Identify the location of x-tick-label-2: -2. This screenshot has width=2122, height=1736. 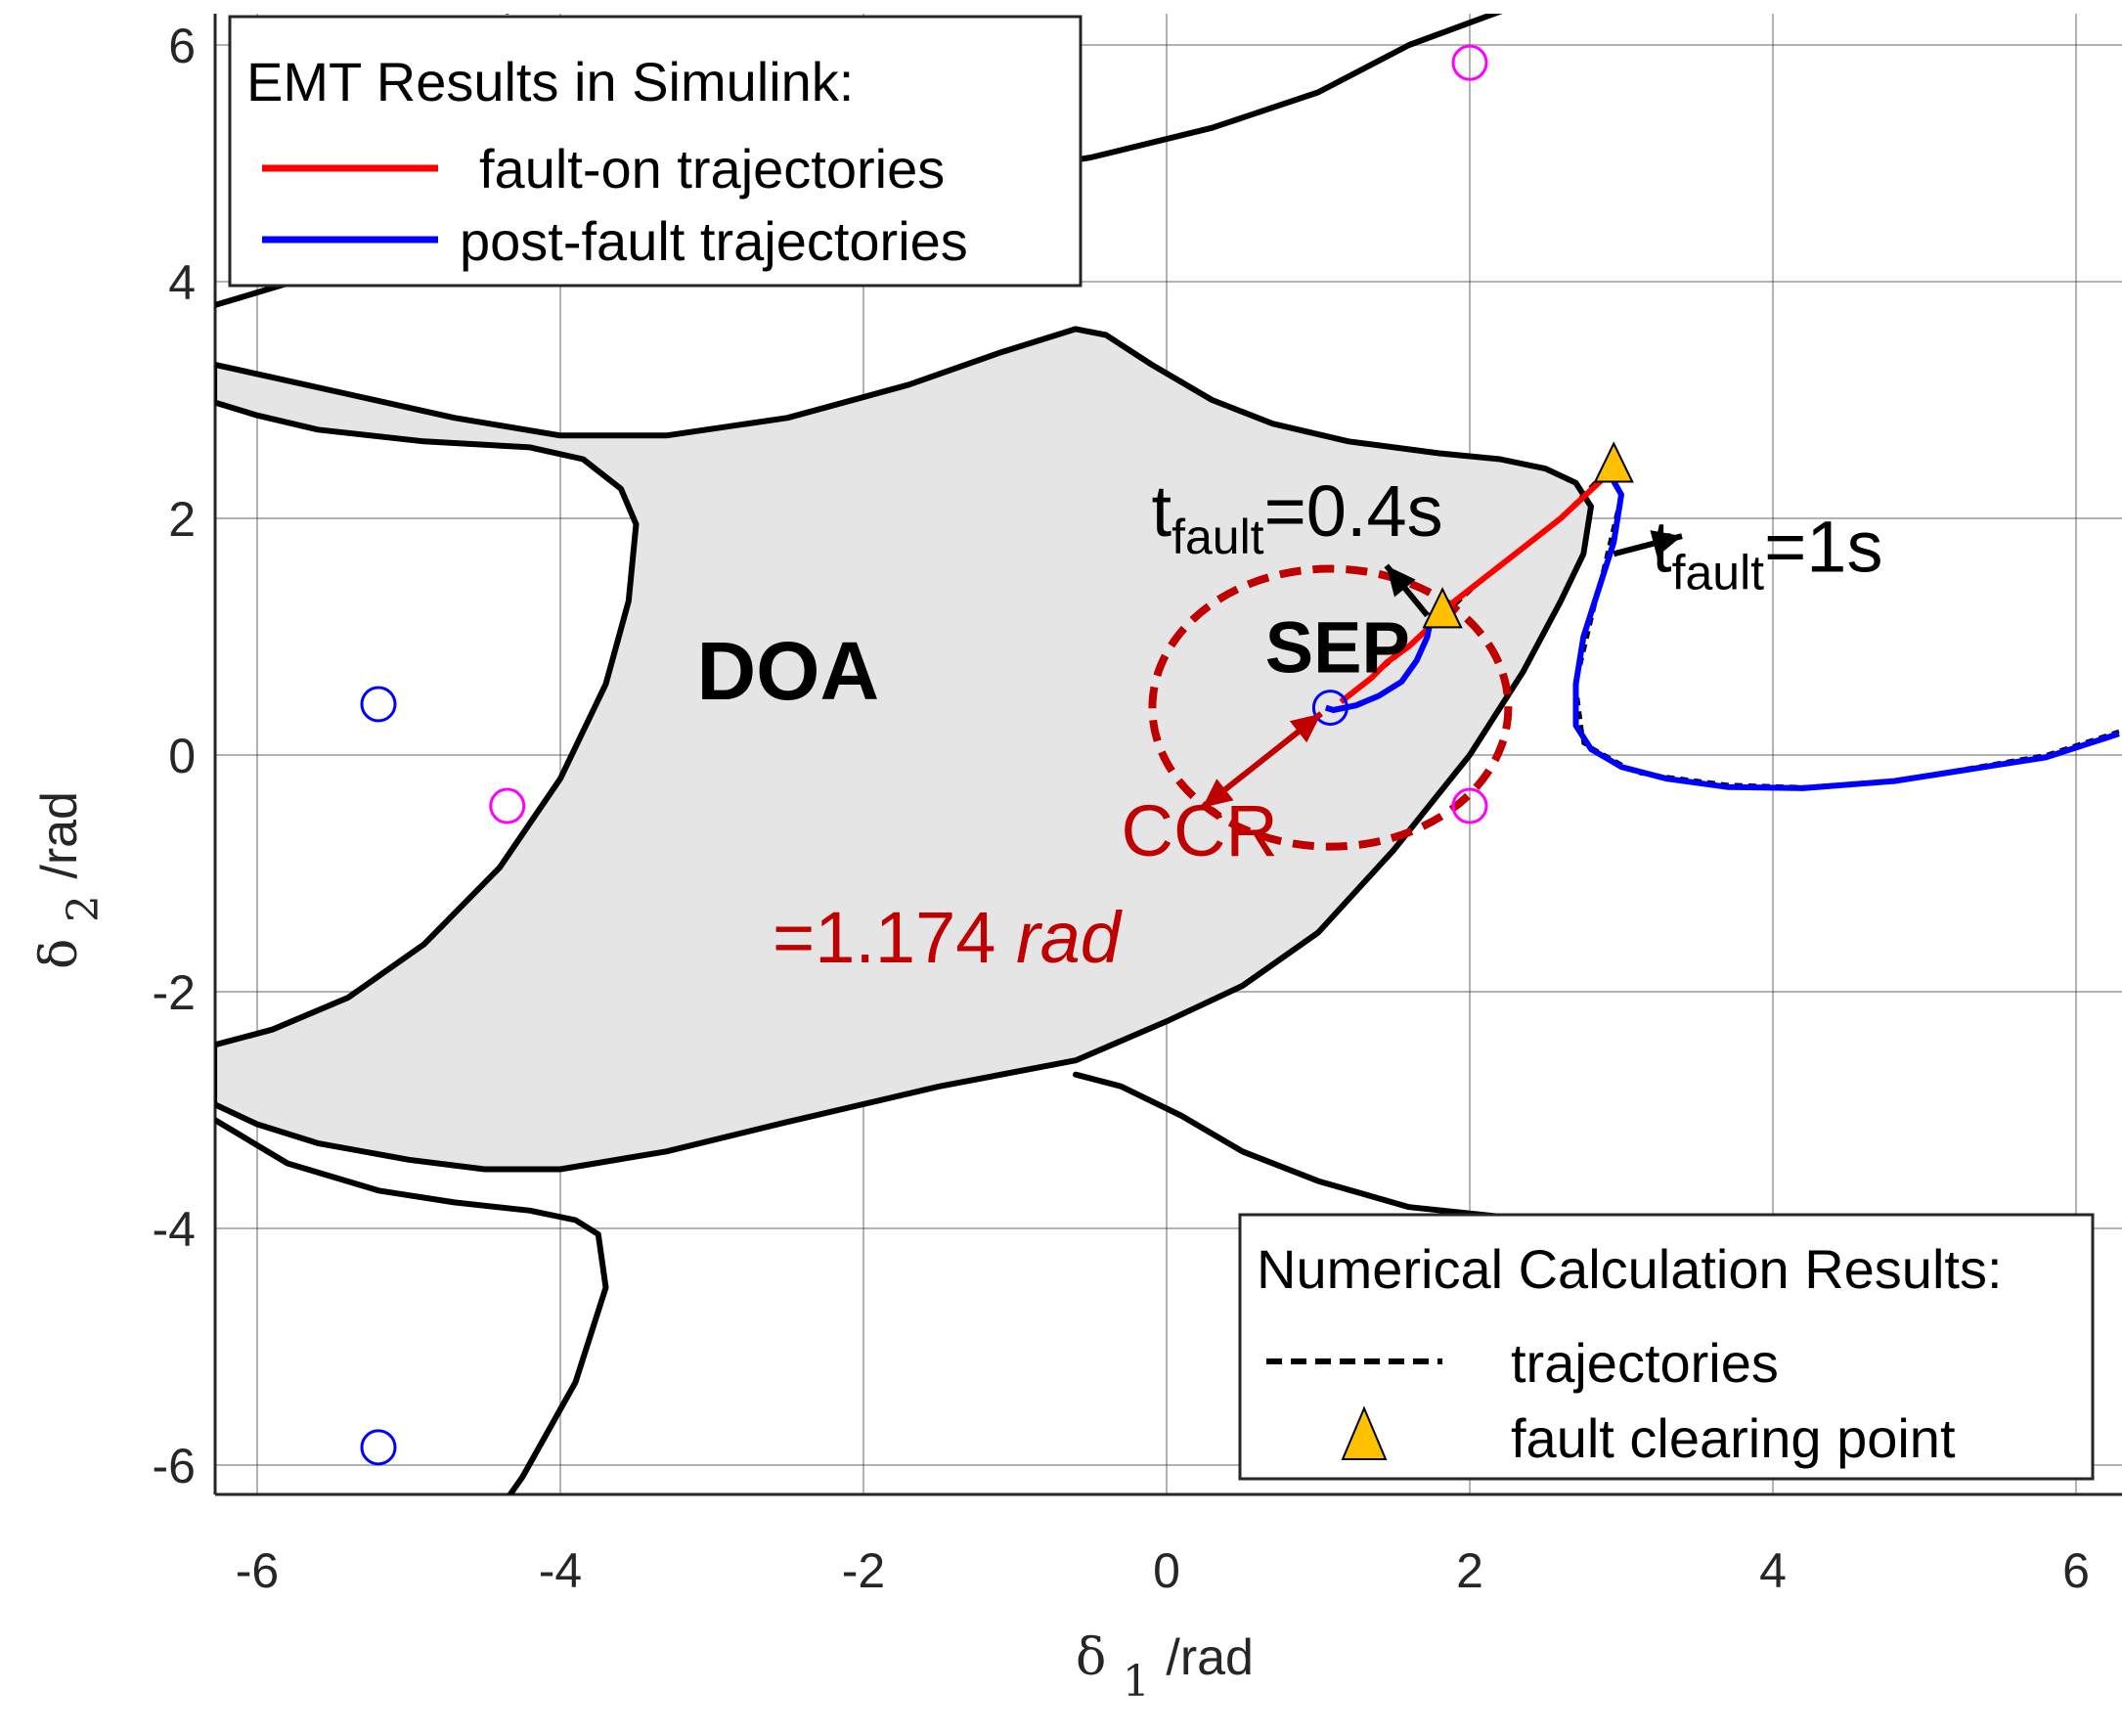
(864, 1570).